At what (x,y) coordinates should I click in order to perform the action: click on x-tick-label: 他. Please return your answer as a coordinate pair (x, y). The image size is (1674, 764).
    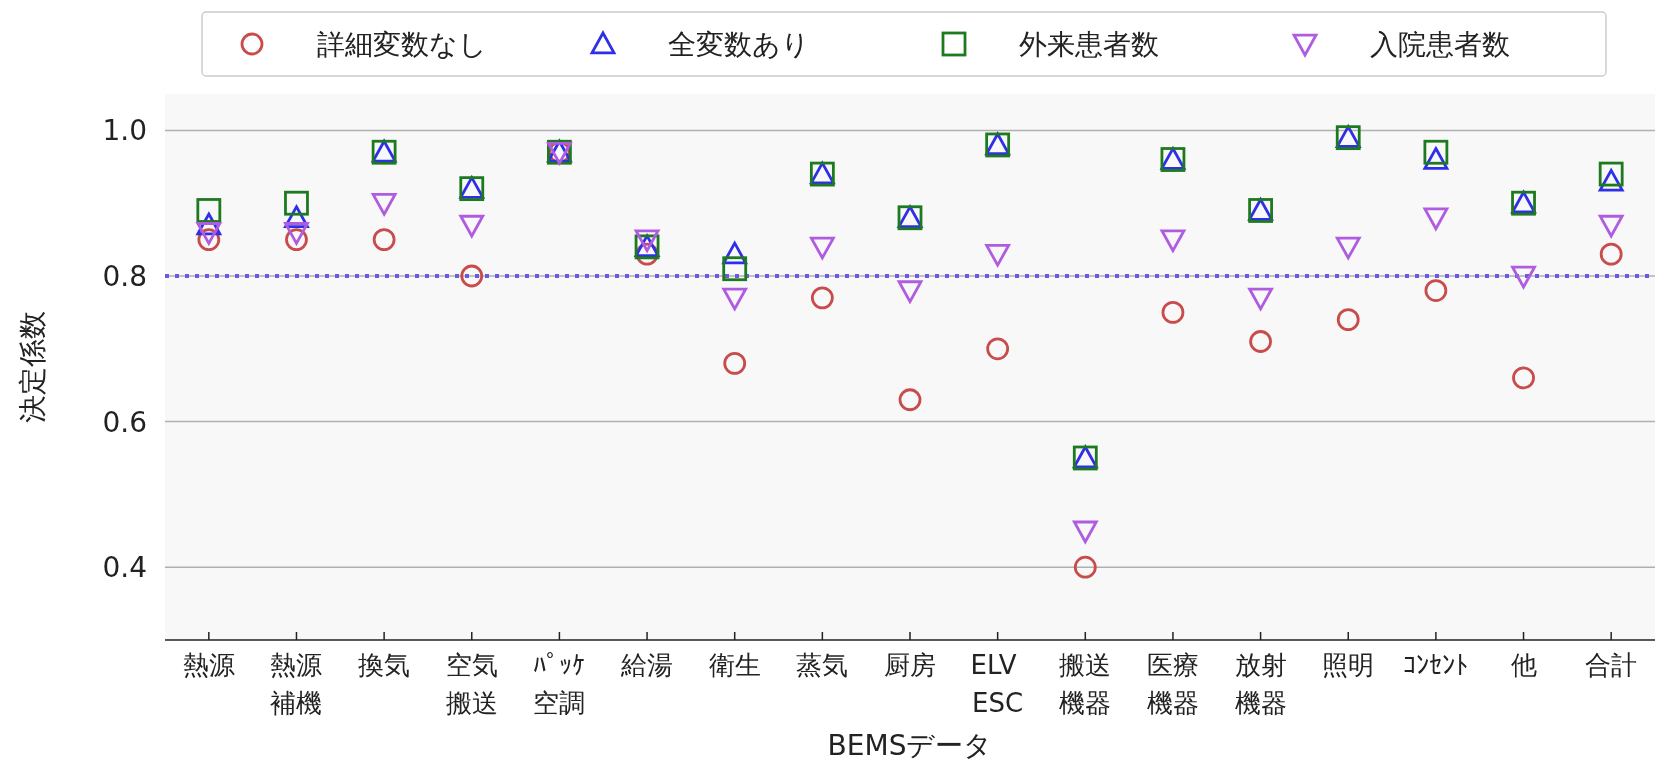
    Looking at the image, I should click on (1523, 665).